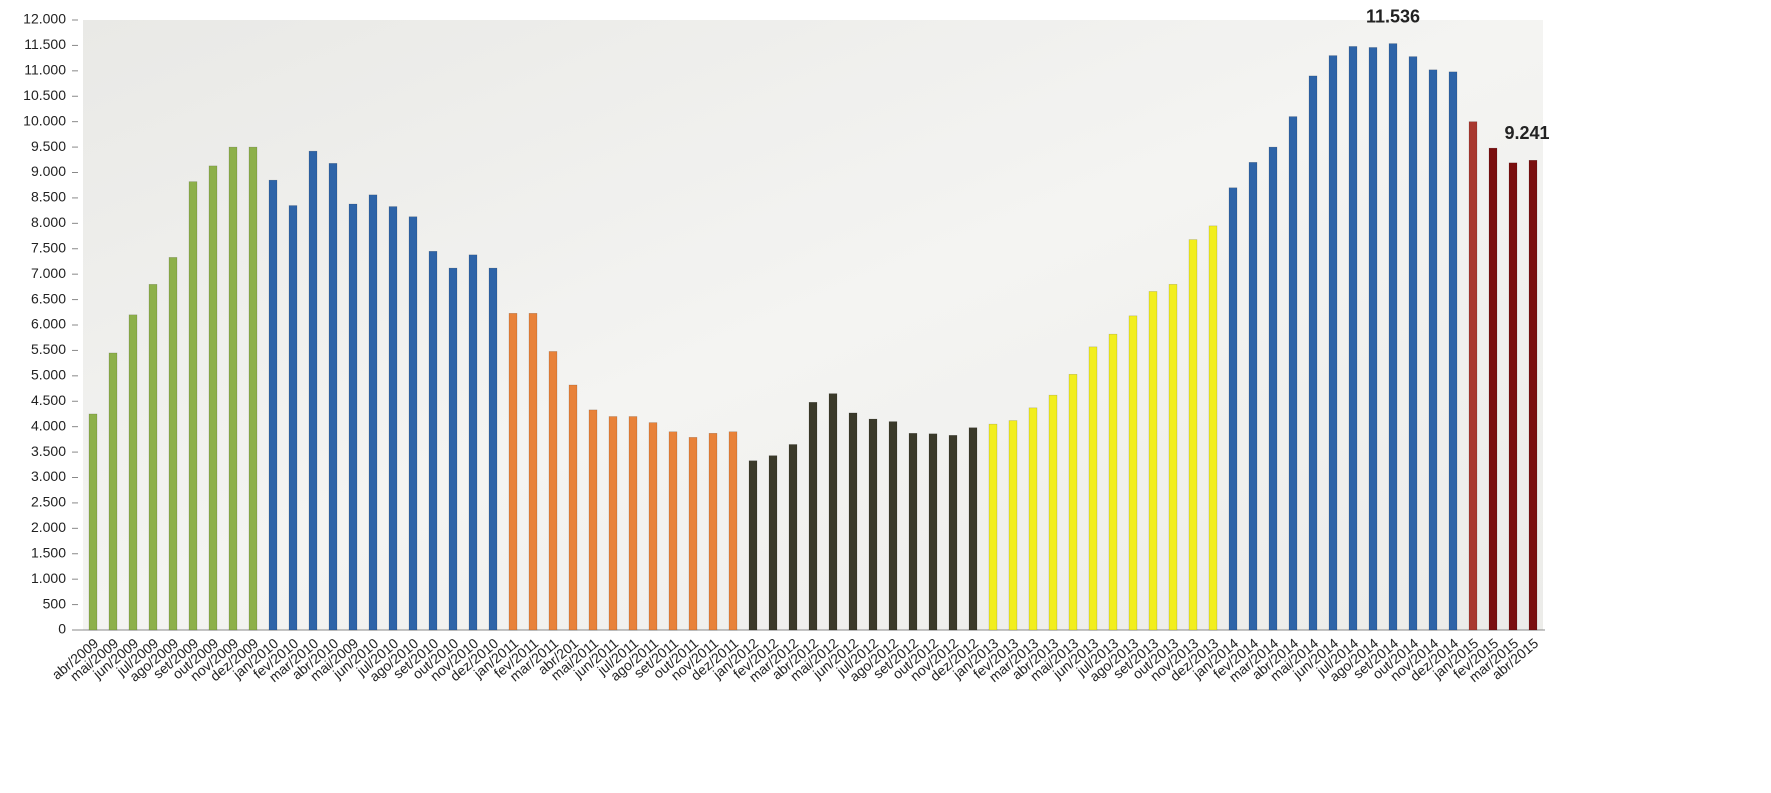 The height and width of the screenshot is (793, 1771). Describe the element at coordinates (48, 502) in the screenshot. I see `y-tick-label: 2.500` at that location.